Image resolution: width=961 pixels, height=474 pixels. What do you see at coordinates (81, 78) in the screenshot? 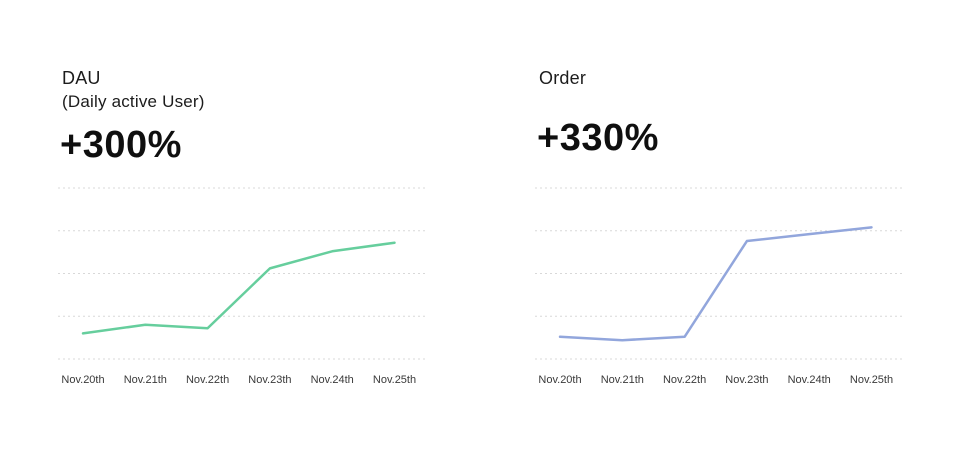
I see `dau-chart-title: DAU` at bounding box center [81, 78].